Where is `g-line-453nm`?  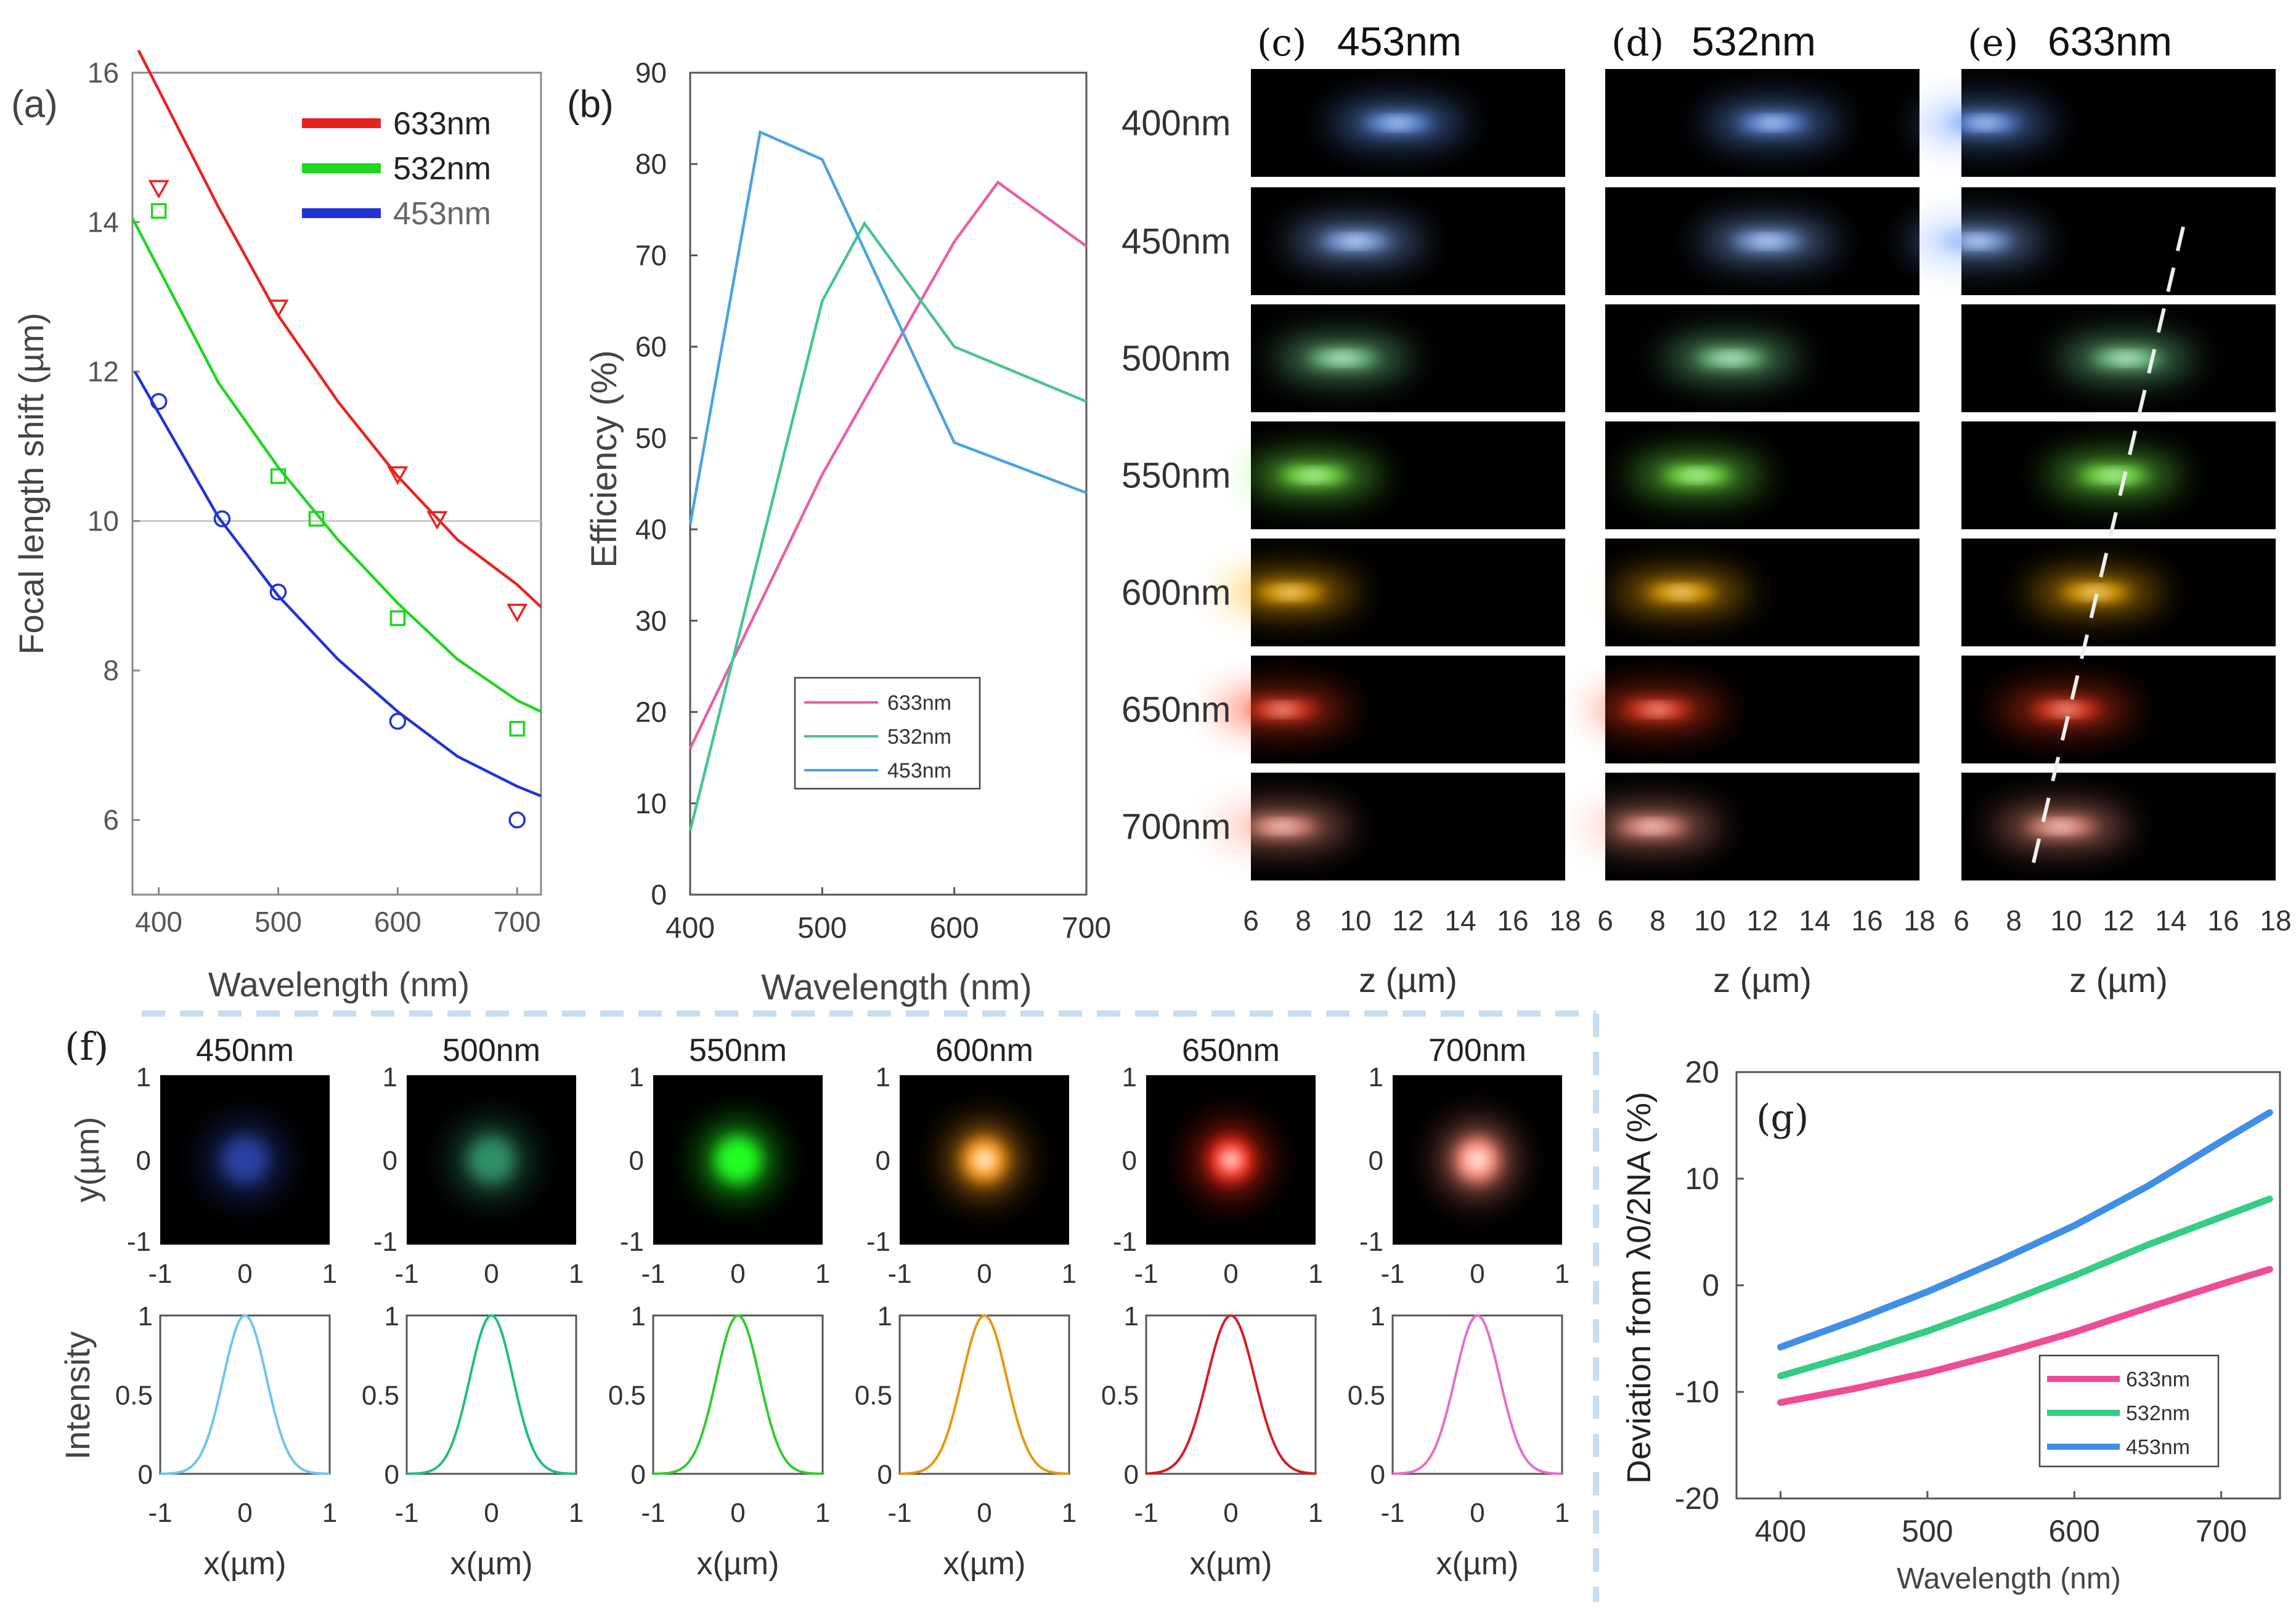
g-line-453nm is located at coordinates (2025, 1230).